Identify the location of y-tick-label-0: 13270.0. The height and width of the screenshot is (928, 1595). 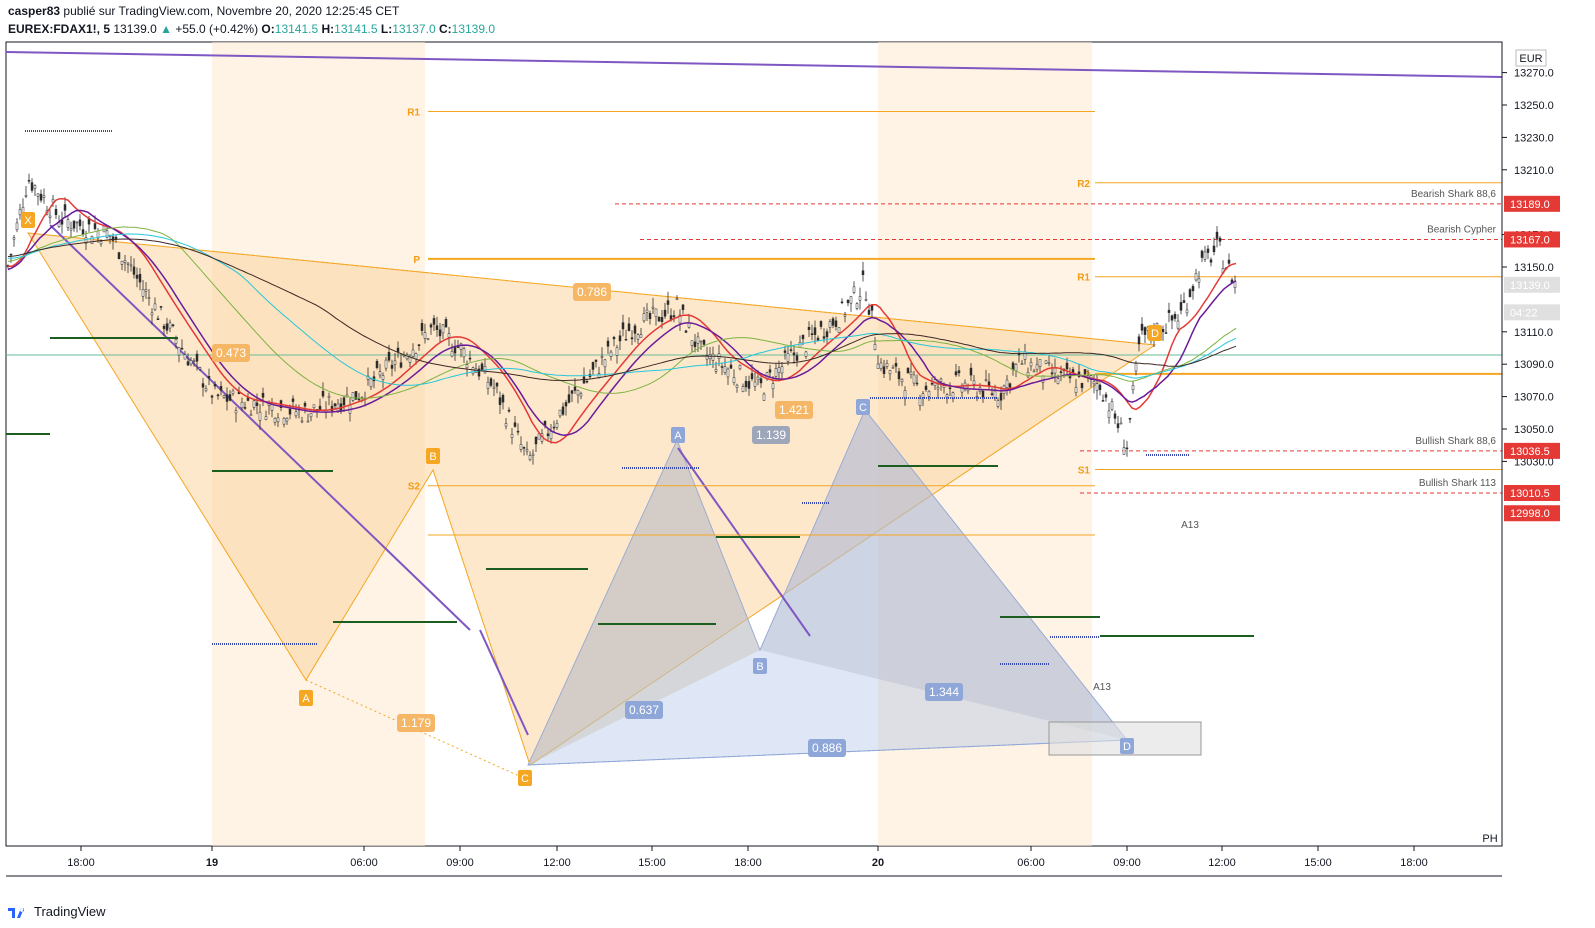
(1534, 74).